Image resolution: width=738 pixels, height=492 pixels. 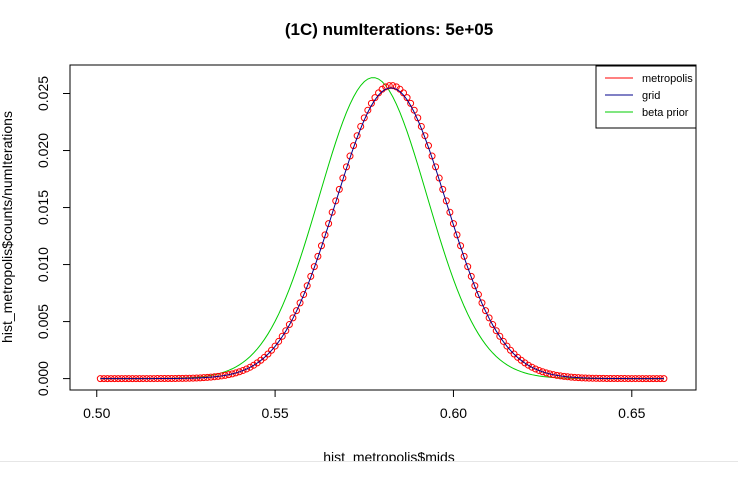 I want to click on legend: metropolis grid beta prior, so click(x=646, y=97).